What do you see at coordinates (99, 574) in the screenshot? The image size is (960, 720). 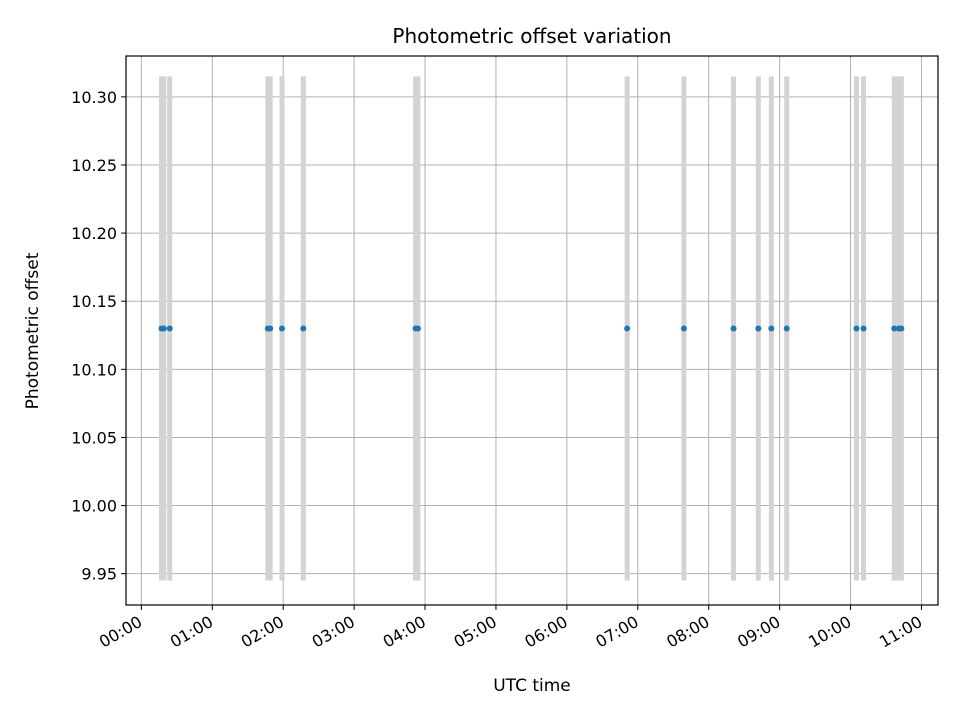 I see `y-tick-label: 9.95` at bounding box center [99, 574].